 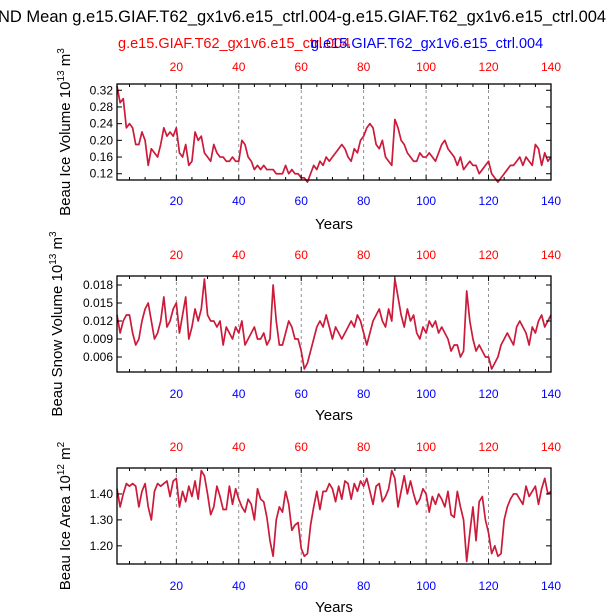 What do you see at coordinates (234, 44) in the screenshot?
I see `legend-label-red: g.e15.GIAF.T62_gx1v6.e15_ctrl.004` at bounding box center [234, 44].